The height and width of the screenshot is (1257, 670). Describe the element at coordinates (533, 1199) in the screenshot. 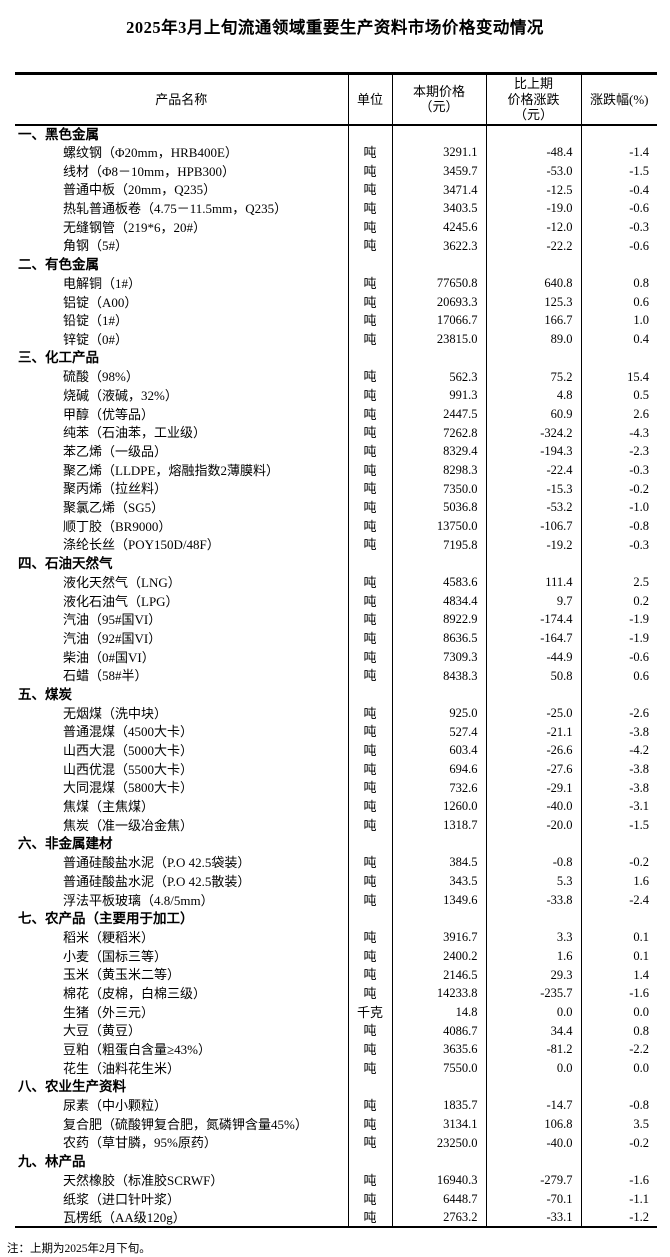

I see `change-cell: -70.1` at that location.